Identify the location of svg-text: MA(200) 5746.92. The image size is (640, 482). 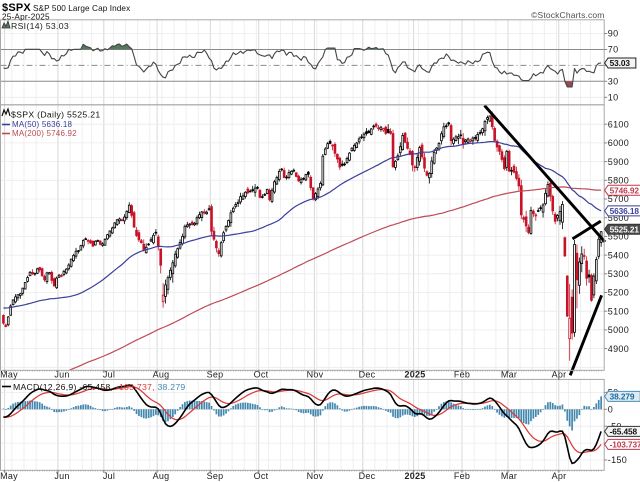
(44, 133).